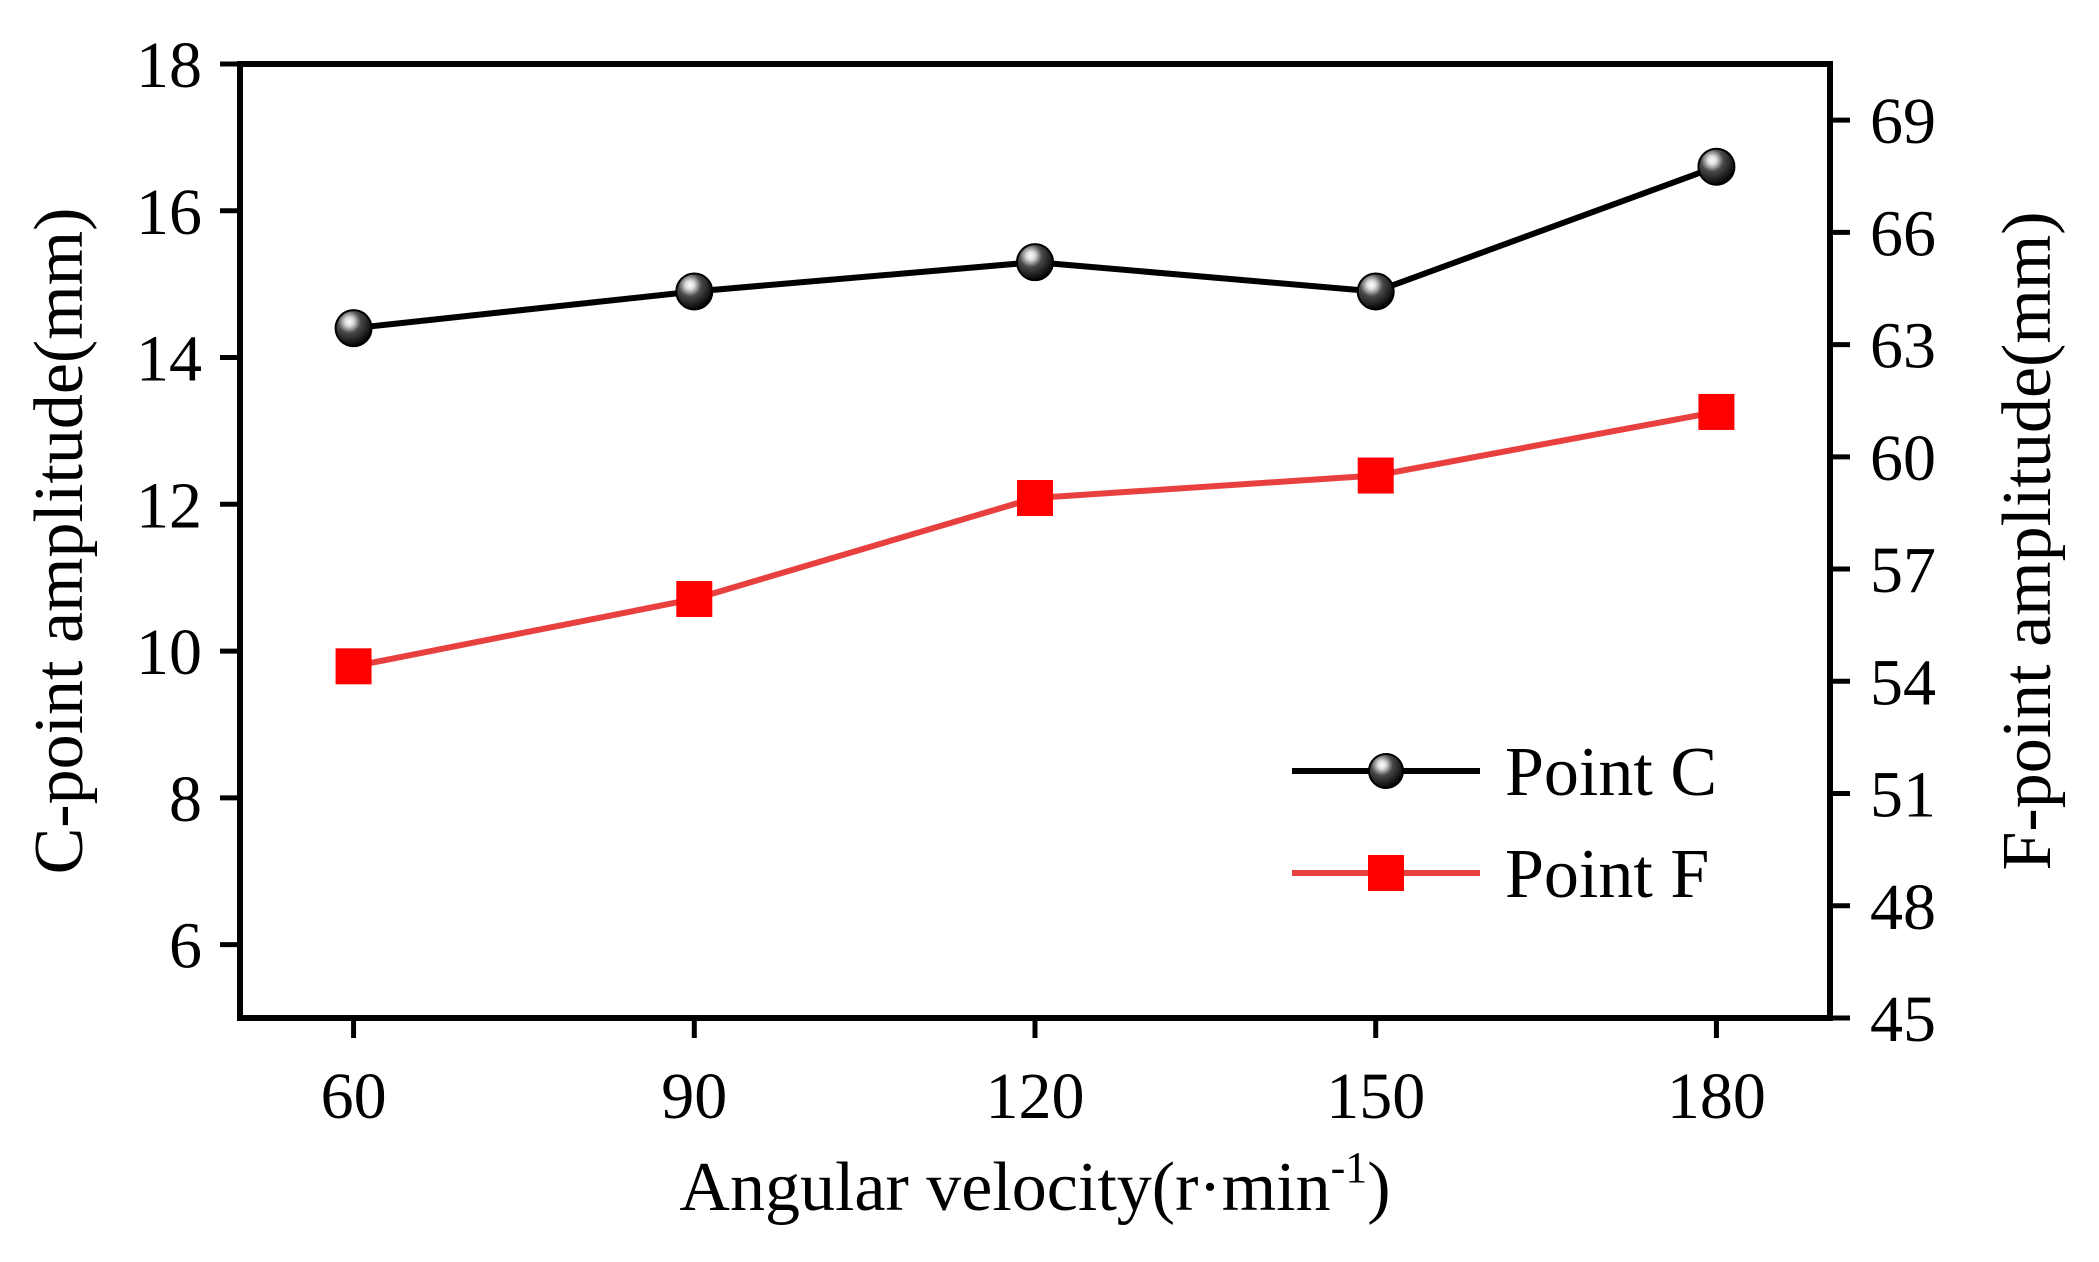 Image resolution: width=2099 pixels, height=1262 pixels. I want to click on y-left-tick-label: 12, so click(169, 505).